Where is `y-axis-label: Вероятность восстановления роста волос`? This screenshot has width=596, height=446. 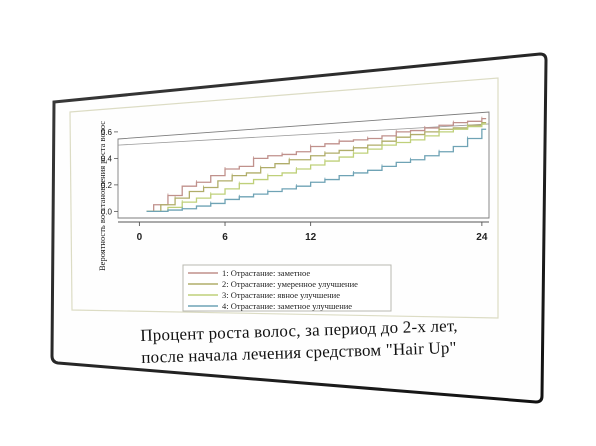 y-axis-label: Вероятность восстановления роста волос is located at coordinates (102, 195).